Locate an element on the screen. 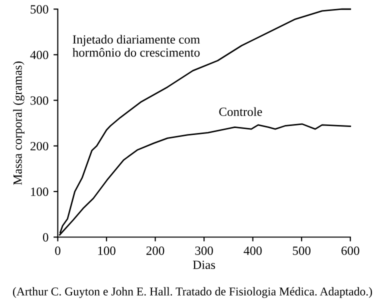  series-label: Controle is located at coordinates (240, 111).